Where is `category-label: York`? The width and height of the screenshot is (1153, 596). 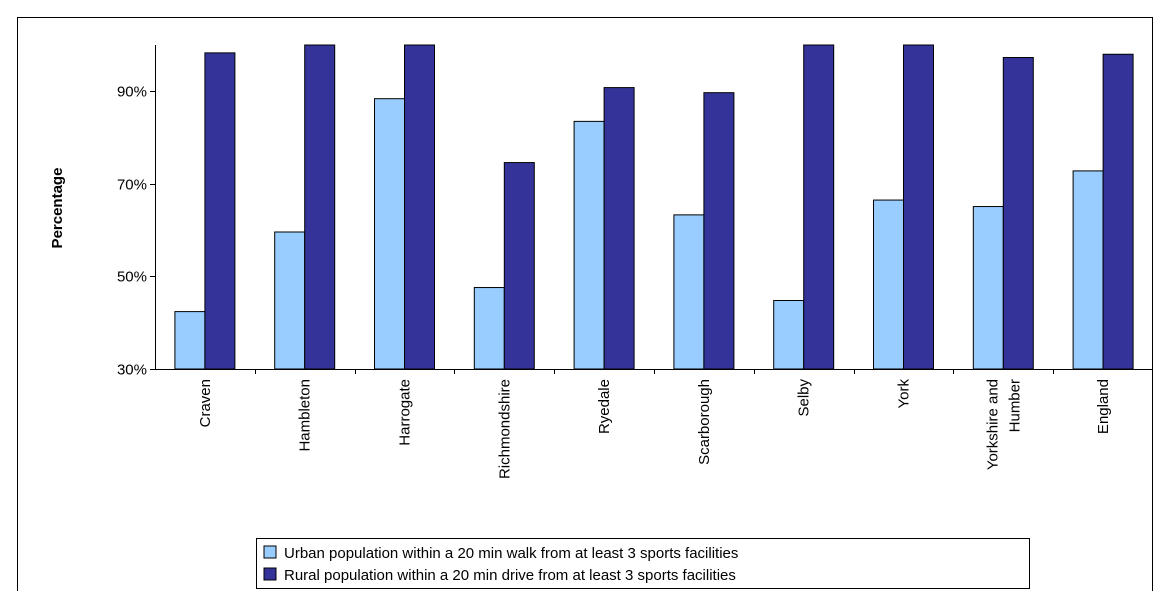 category-label: York is located at coordinates (904, 394).